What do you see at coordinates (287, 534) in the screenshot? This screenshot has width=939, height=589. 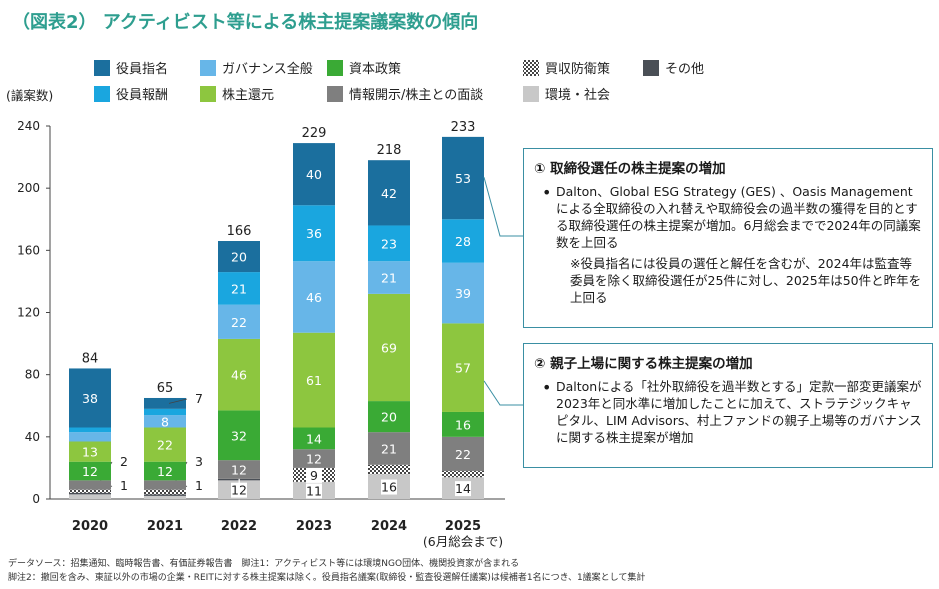 I see `x-axis: 2020 2021 2022 2023 2024 2025(6月総会まで)` at bounding box center [287, 534].